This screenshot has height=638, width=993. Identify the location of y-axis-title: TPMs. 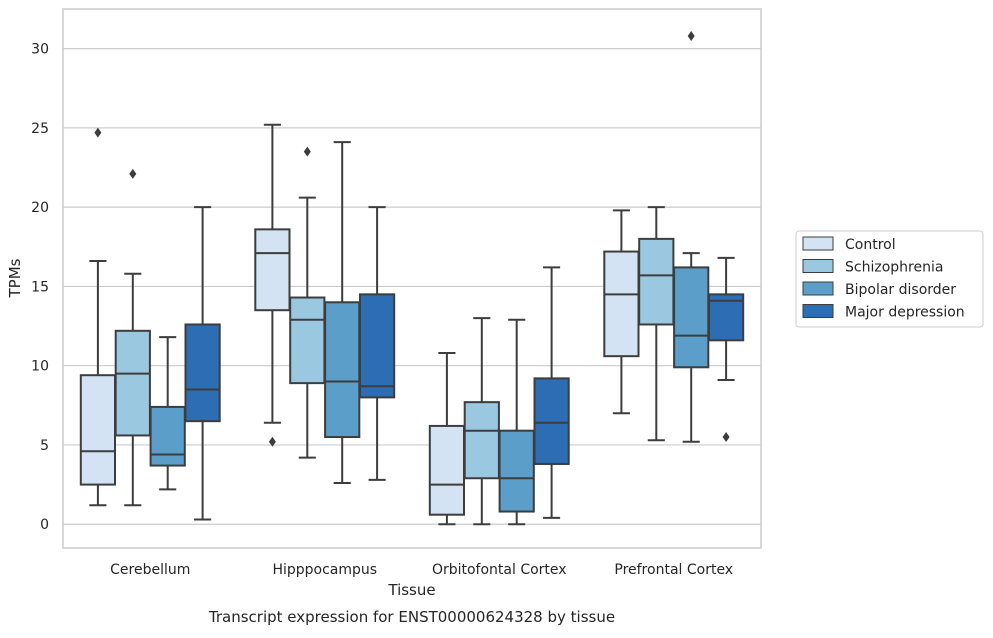
(15, 278).